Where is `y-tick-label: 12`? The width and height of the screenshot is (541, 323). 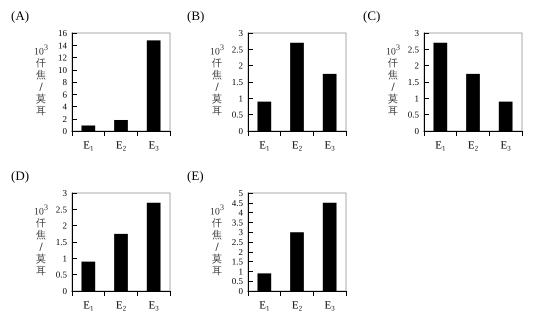
y-tick-label: 12 is located at coordinates (62, 57).